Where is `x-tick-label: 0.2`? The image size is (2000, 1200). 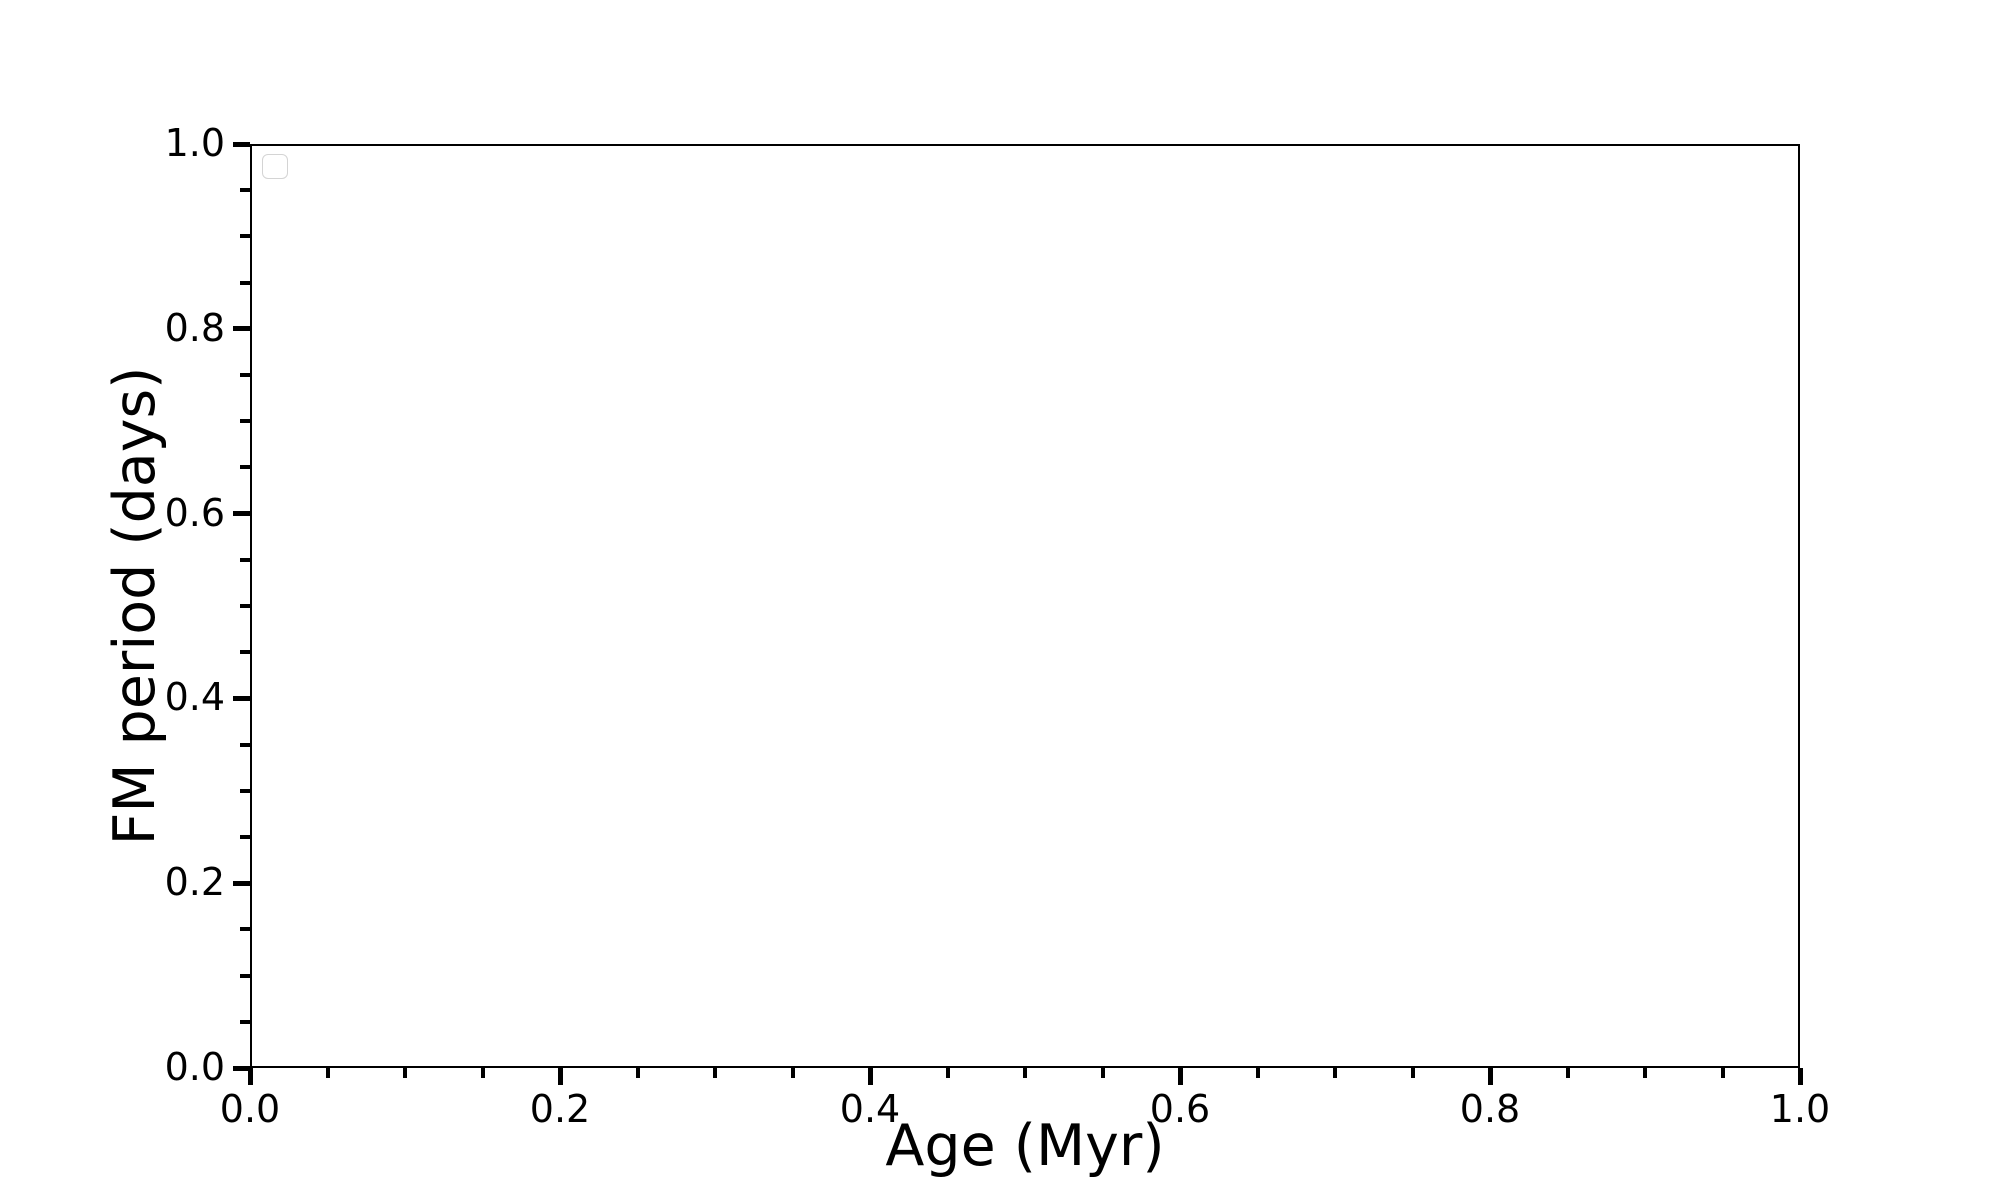 x-tick-label: 0.2 is located at coordinates (560, 1109).